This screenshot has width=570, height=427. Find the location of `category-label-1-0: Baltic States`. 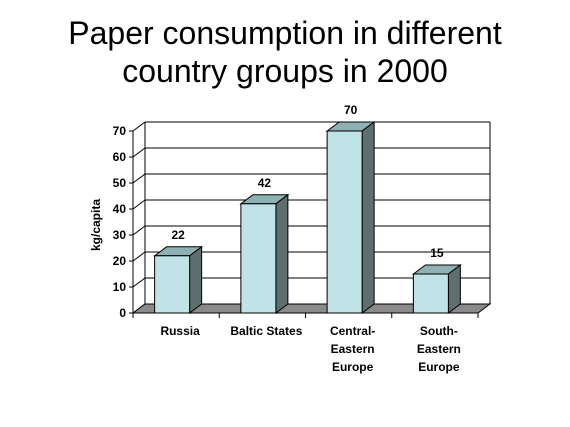

category-label-1-0: Baltic States is located at coordinates (266, 331).